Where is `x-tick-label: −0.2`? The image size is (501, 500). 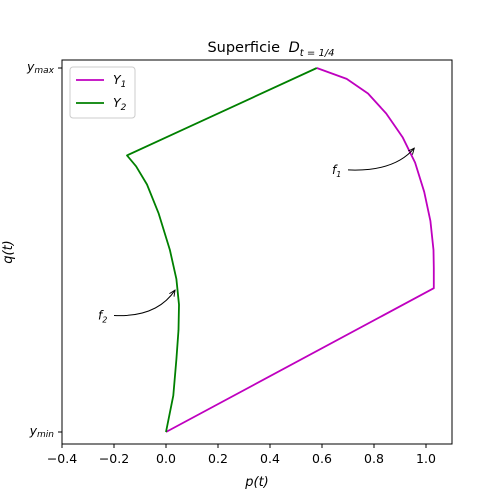 x-tick-label: −0.2 is located at coordinates (114, 458).